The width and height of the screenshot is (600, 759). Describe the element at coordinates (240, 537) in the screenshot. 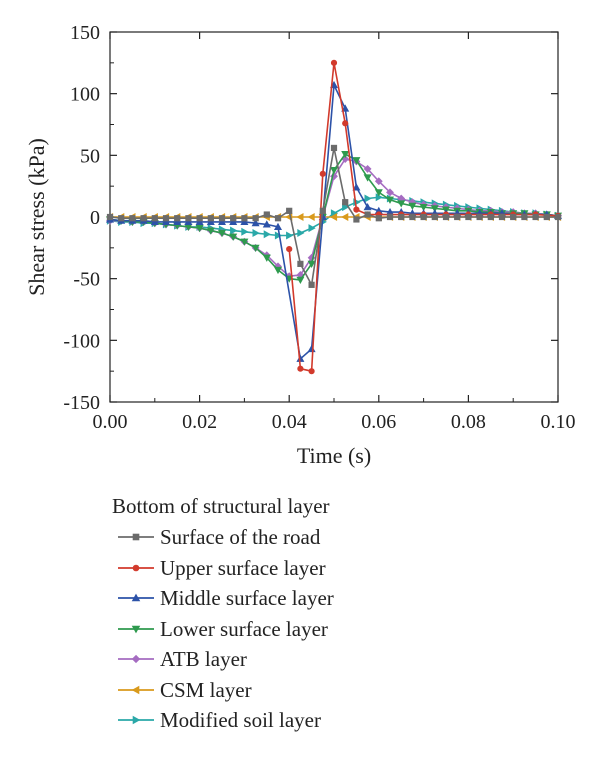

I see `legend-label: Surface of the road` at that location.